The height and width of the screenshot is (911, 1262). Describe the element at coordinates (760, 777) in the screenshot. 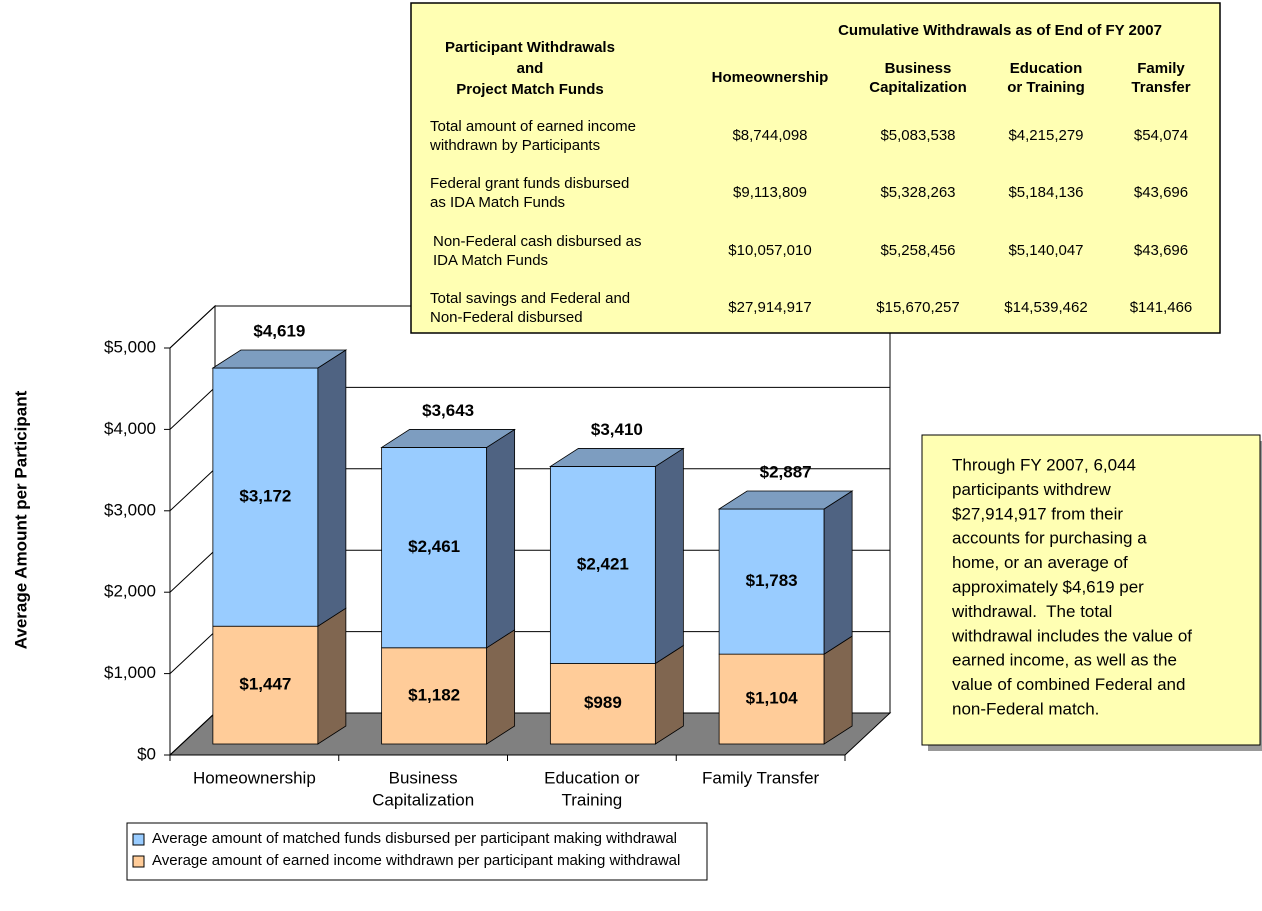

I see `x-tick-label: Family Transfer` at that location.